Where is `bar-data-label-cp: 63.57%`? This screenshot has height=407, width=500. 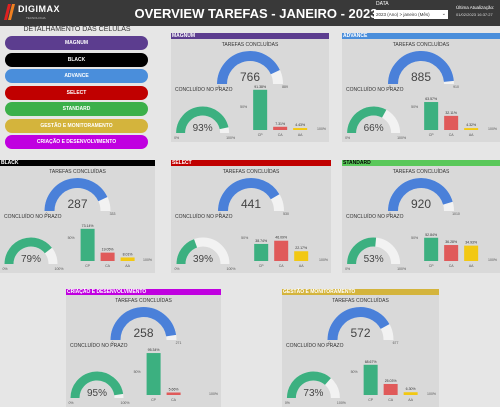
bar-data-label-cp: 63.57% is located at coordinates (431, 99).